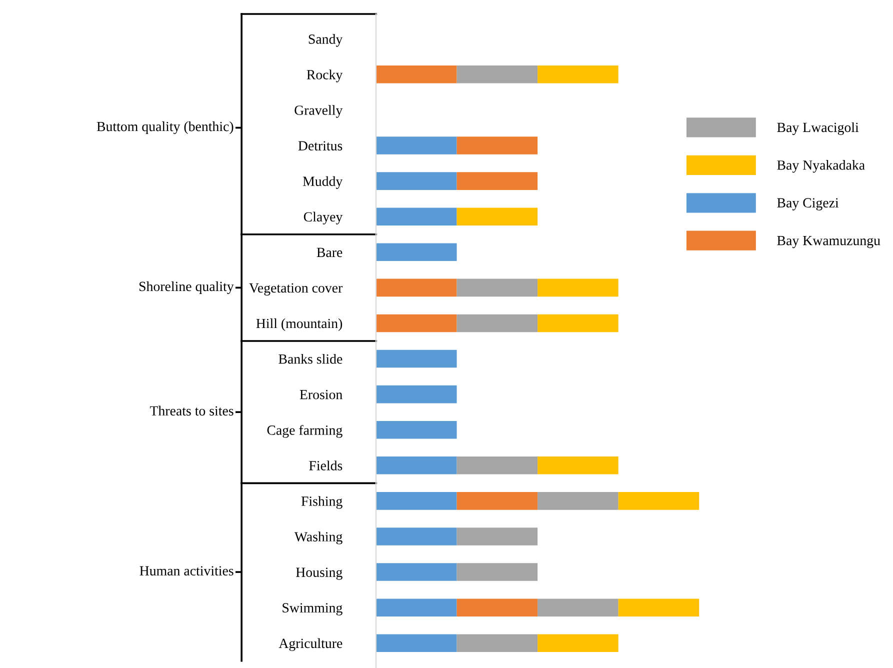 Image resolution: width=893 pixels, height=668 pixels. Describe the element at coordinates (322, 182) in the screenshot. I see `y-tick-label: Muddy` at that location.